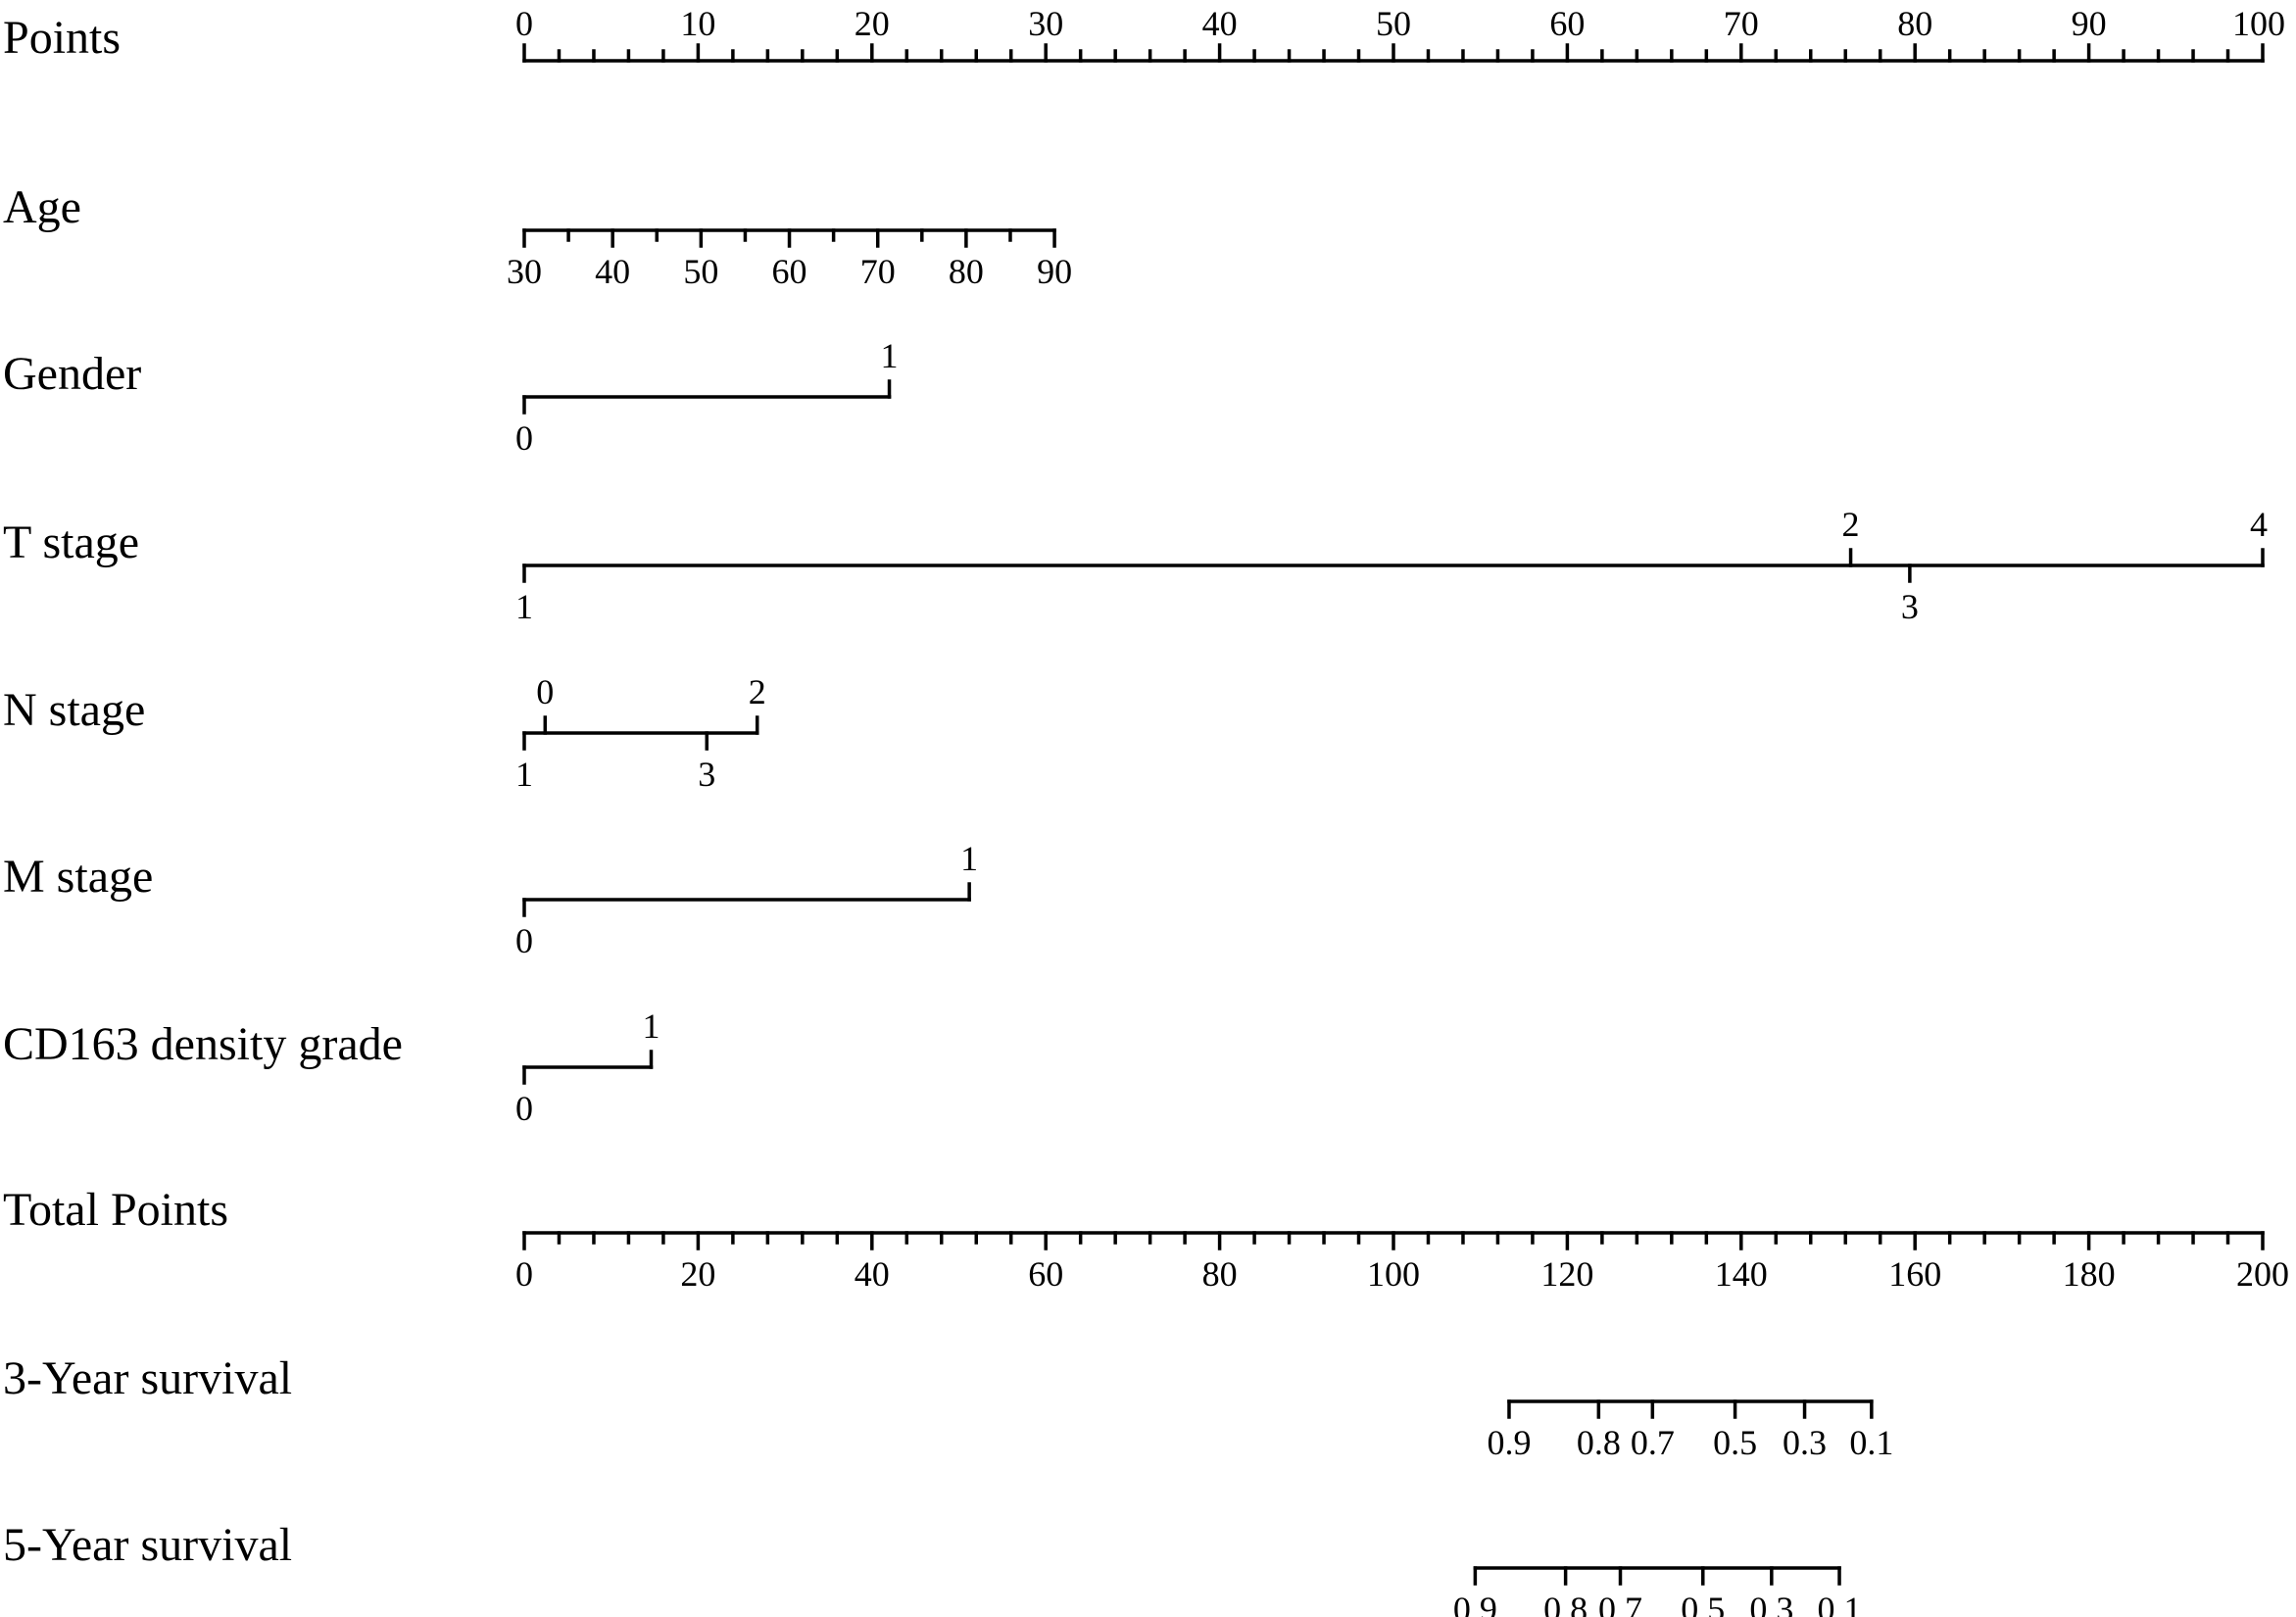 Image resolution: width=2296 pixels, height=1617 pixels. I want to click on tick-label-points: 100, so click(2258, 23).